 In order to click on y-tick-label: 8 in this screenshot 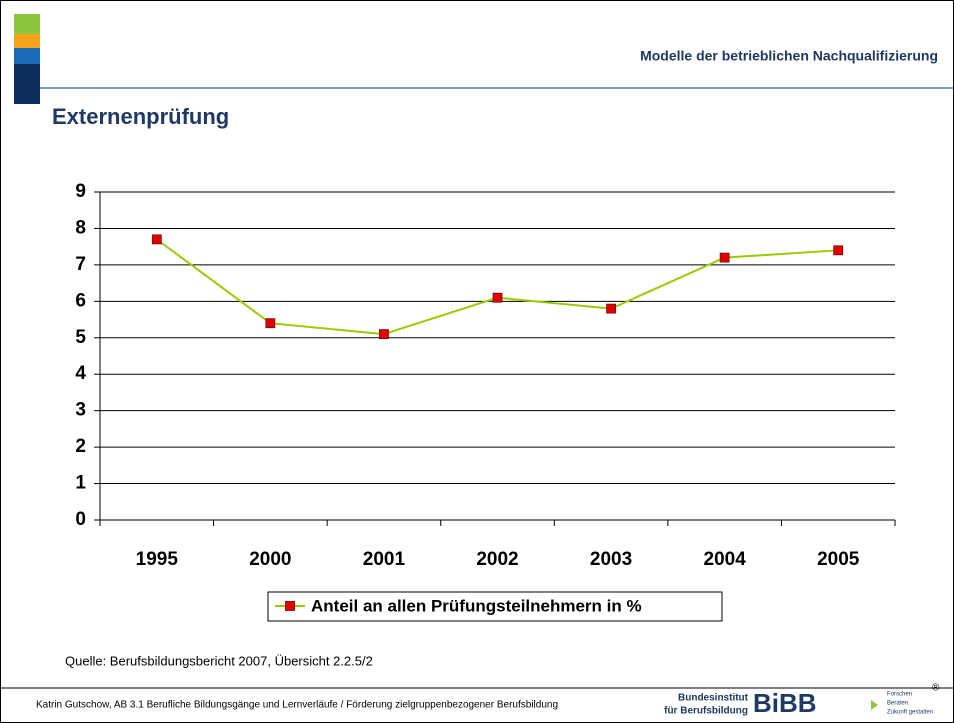, I will do `click(80, 227)`.